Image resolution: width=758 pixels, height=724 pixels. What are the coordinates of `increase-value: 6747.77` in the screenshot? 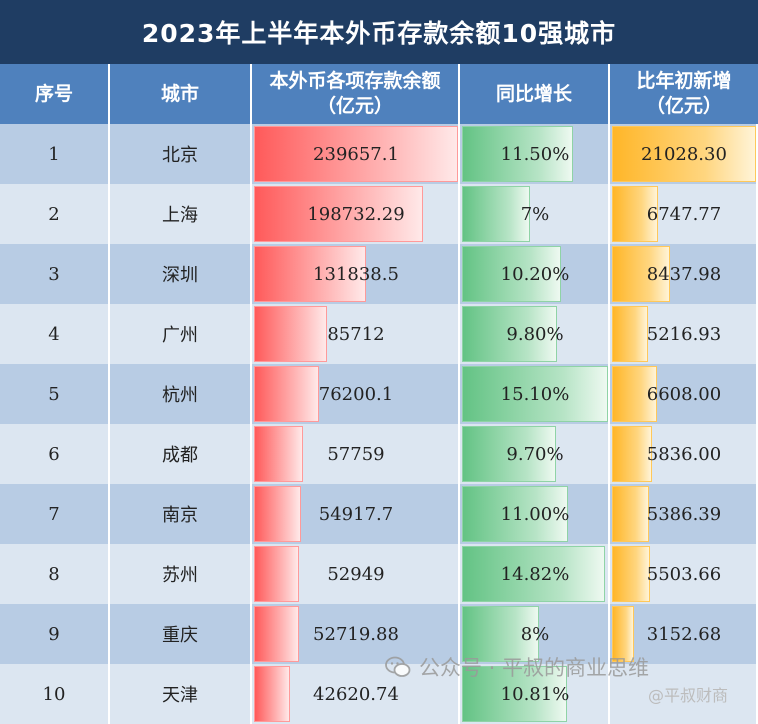 It's located at (684, 214).